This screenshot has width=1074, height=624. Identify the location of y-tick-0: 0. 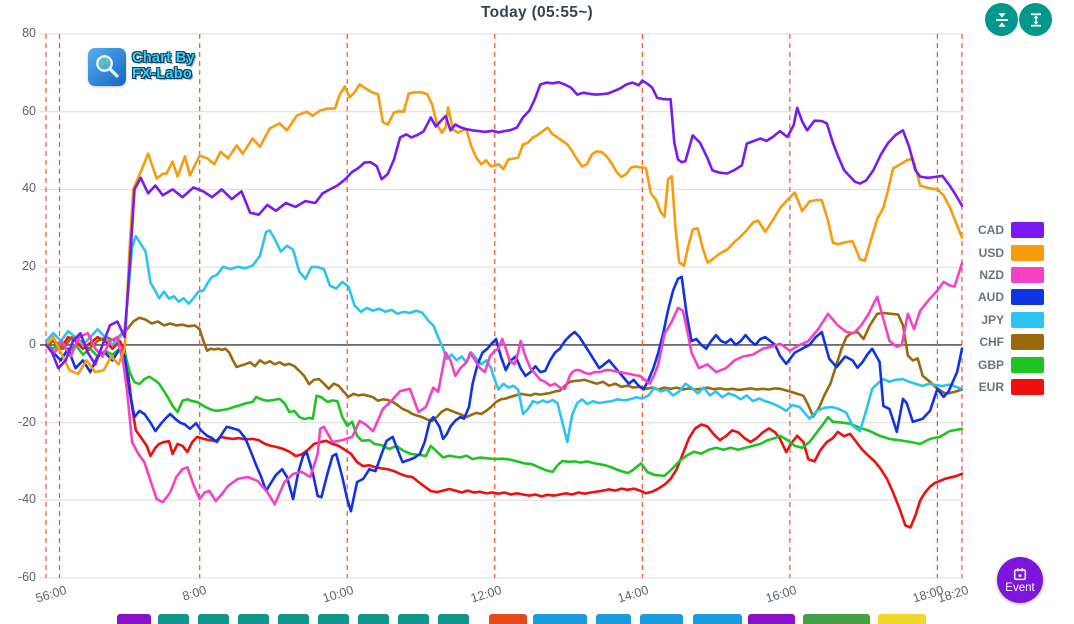
(32, 343).